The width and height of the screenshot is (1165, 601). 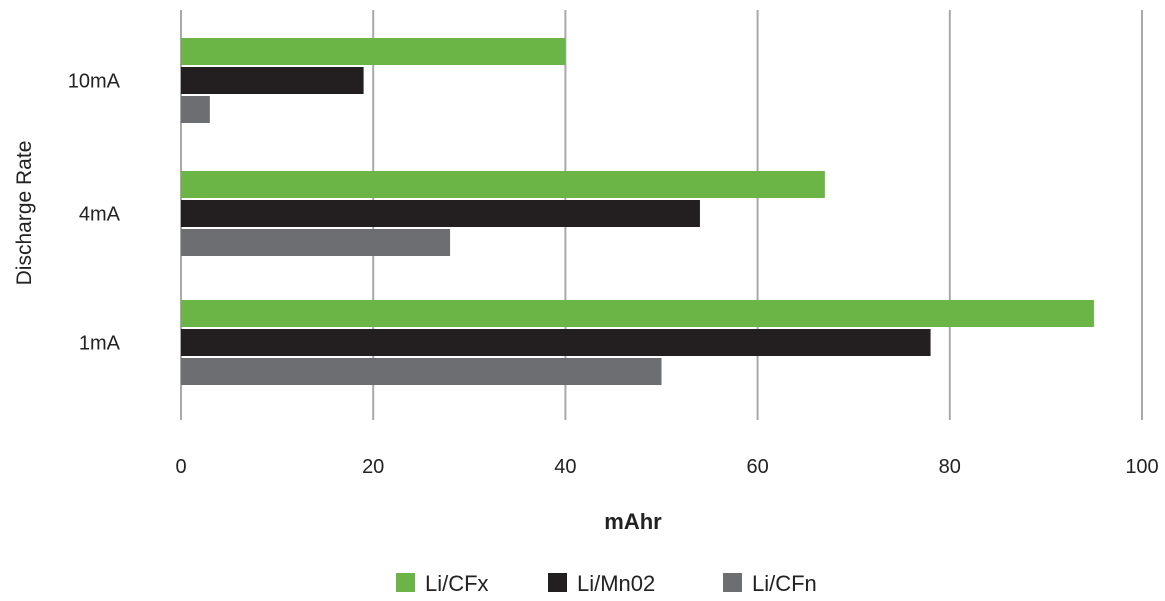 What do you see at coordinates (616, 583) in the screenshot?
I see `legend-label: Li/Mn02` at bounding box center [616, 583].